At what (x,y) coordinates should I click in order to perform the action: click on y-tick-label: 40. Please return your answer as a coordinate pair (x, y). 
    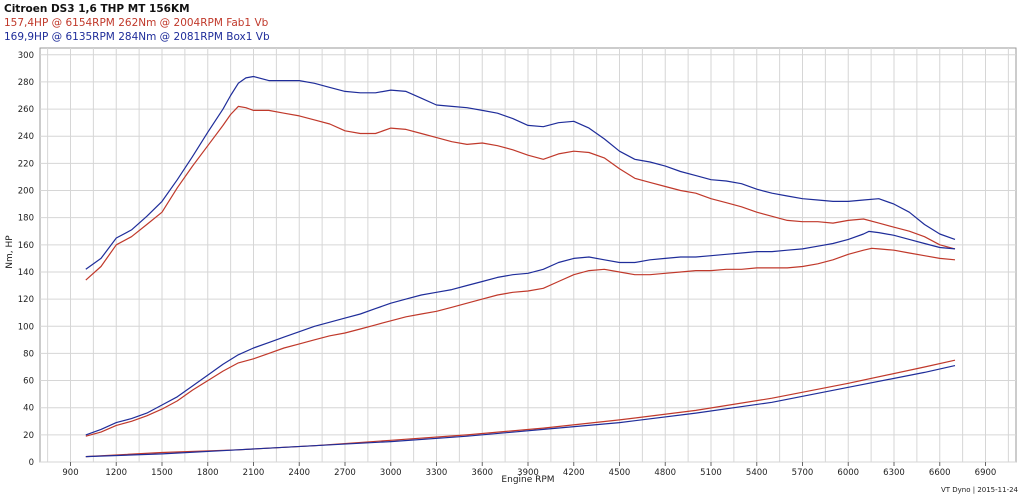
    Looking at the image, I should click on (28, 409).